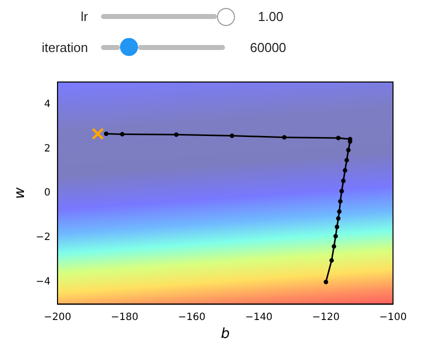  What do you see at coordinates (268, 47) in the screenshot?
I see `text: 60000` at bounding box center [268, 47].